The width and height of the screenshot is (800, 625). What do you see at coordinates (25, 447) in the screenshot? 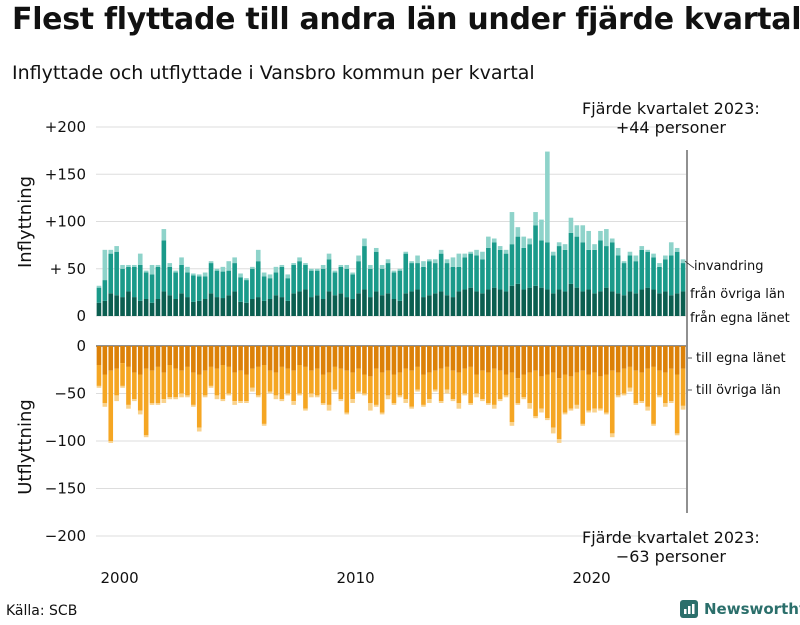
I see `ylabel-utflyttning: Utflyttning` at bounding box center [25, 447].